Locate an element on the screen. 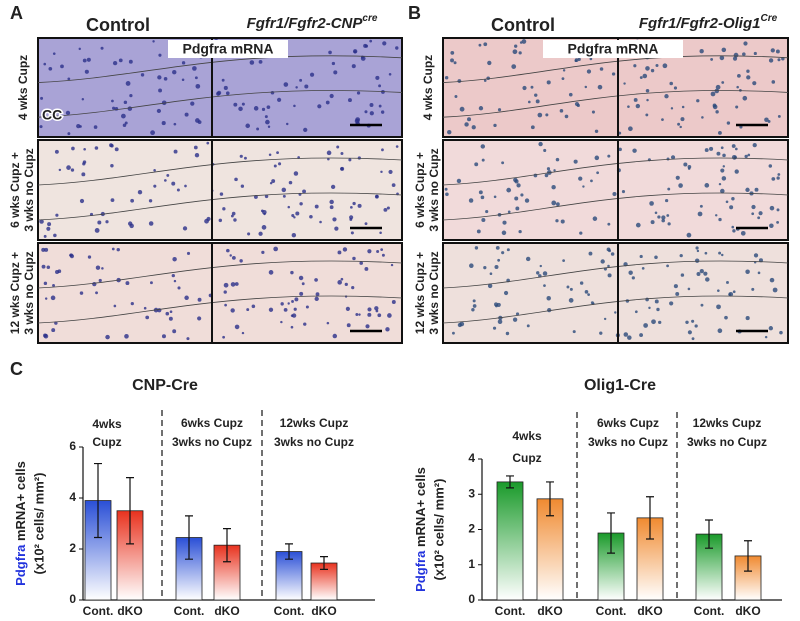 The width and height of the screenshot is (800, 621). group-label: 6wks Cupz is located at coordinates (628, 423).